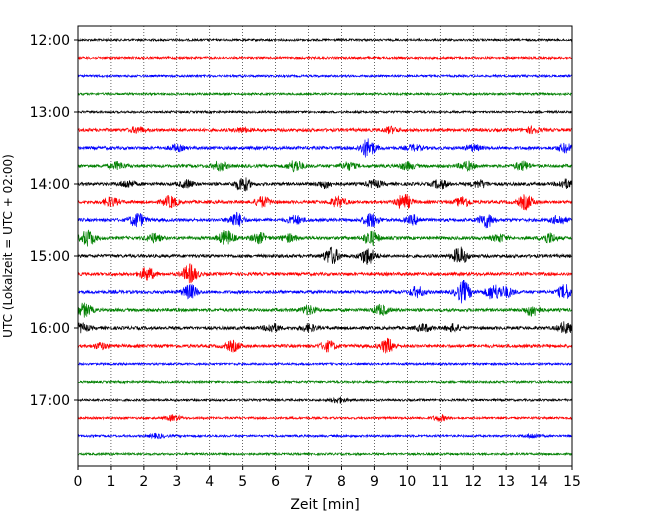  I want to click on x-tick-label: 1, so click(110, 482).